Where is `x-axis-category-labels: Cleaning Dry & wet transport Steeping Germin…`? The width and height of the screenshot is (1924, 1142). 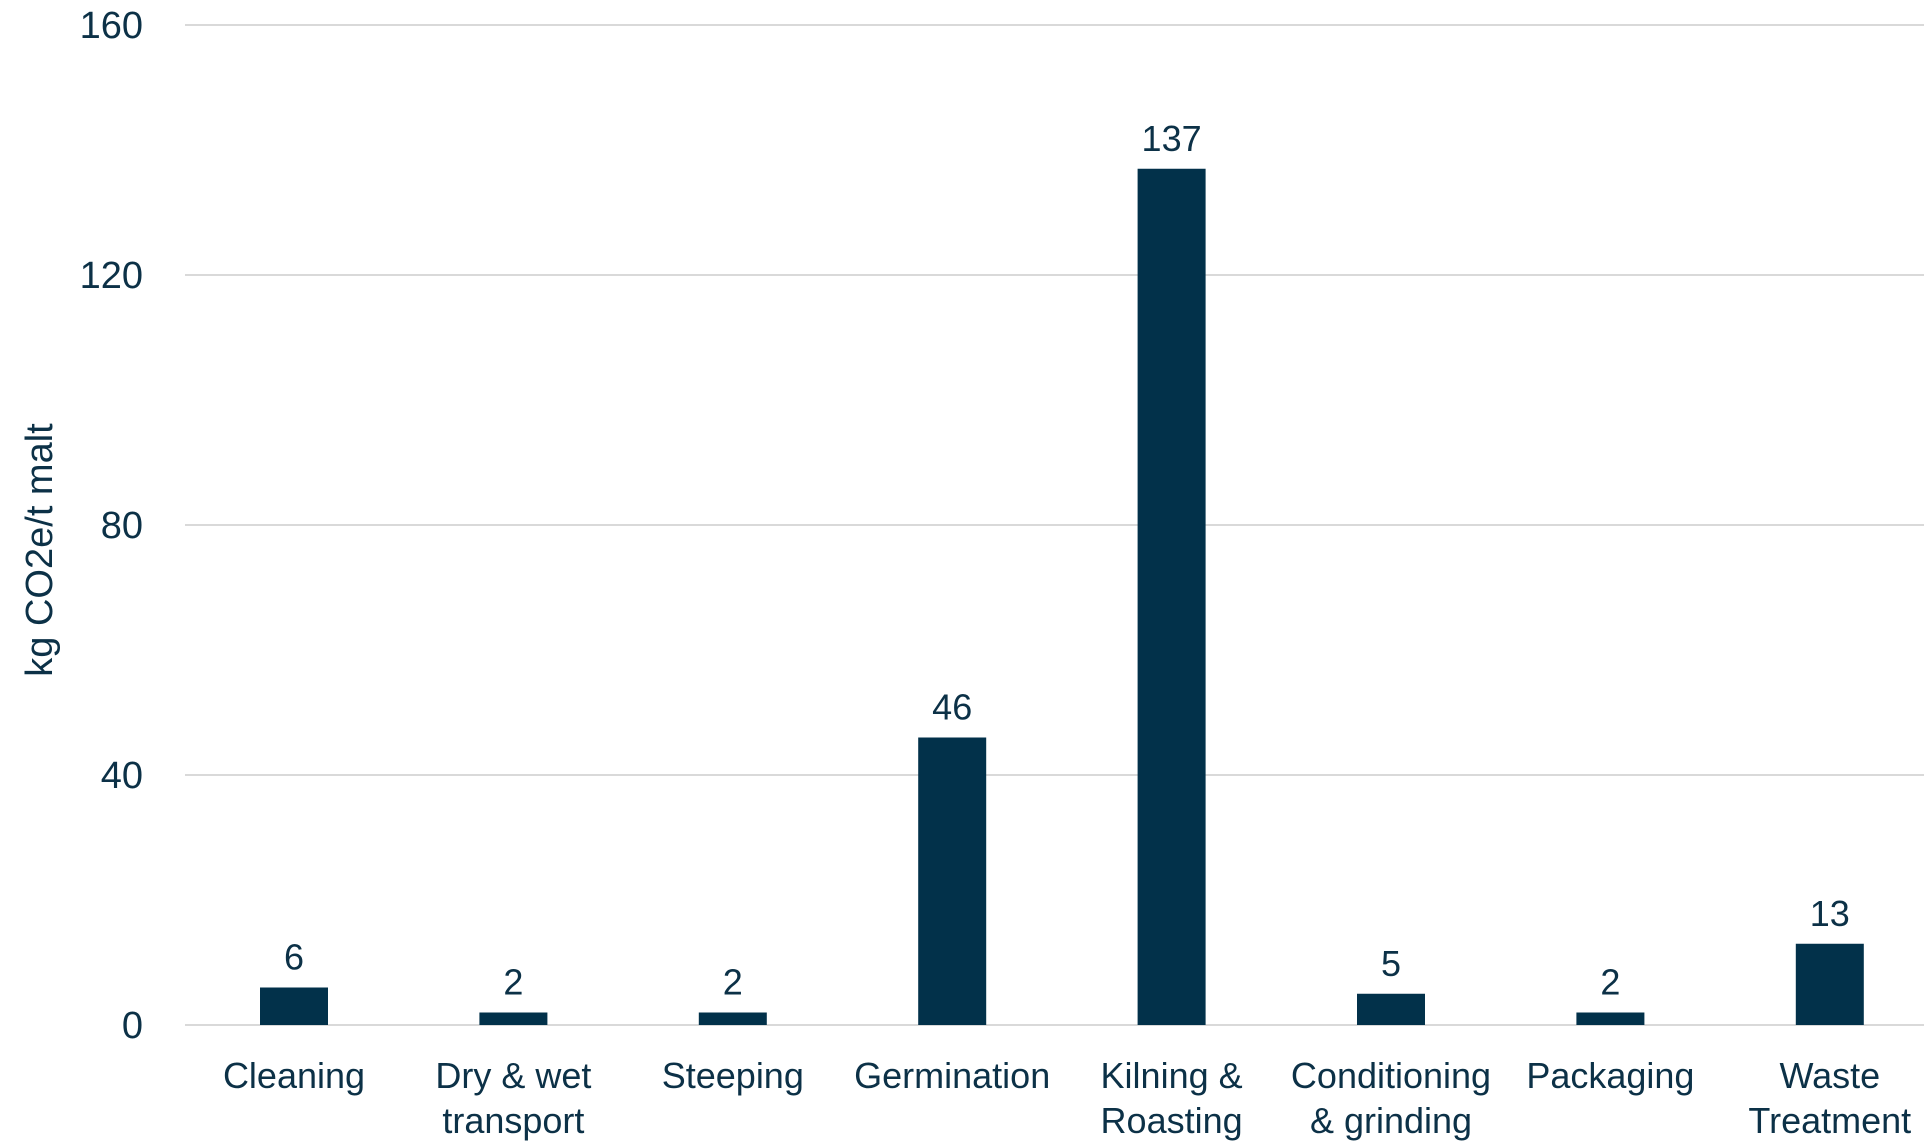
x-axis-category-labels: Cleaning Dry & wet transport Steeping Germin… is located at coordinates (1067, 1098).